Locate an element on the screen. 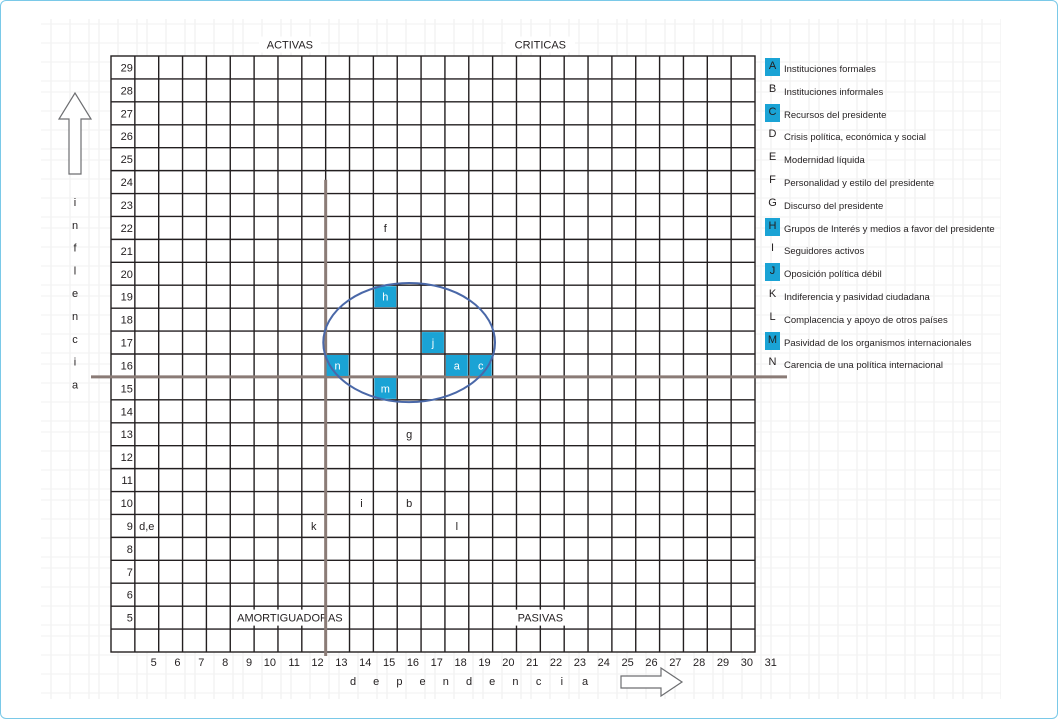 This screenshot has height=720, width=1058. point-label-j: j is located at coordinates (432, 344).